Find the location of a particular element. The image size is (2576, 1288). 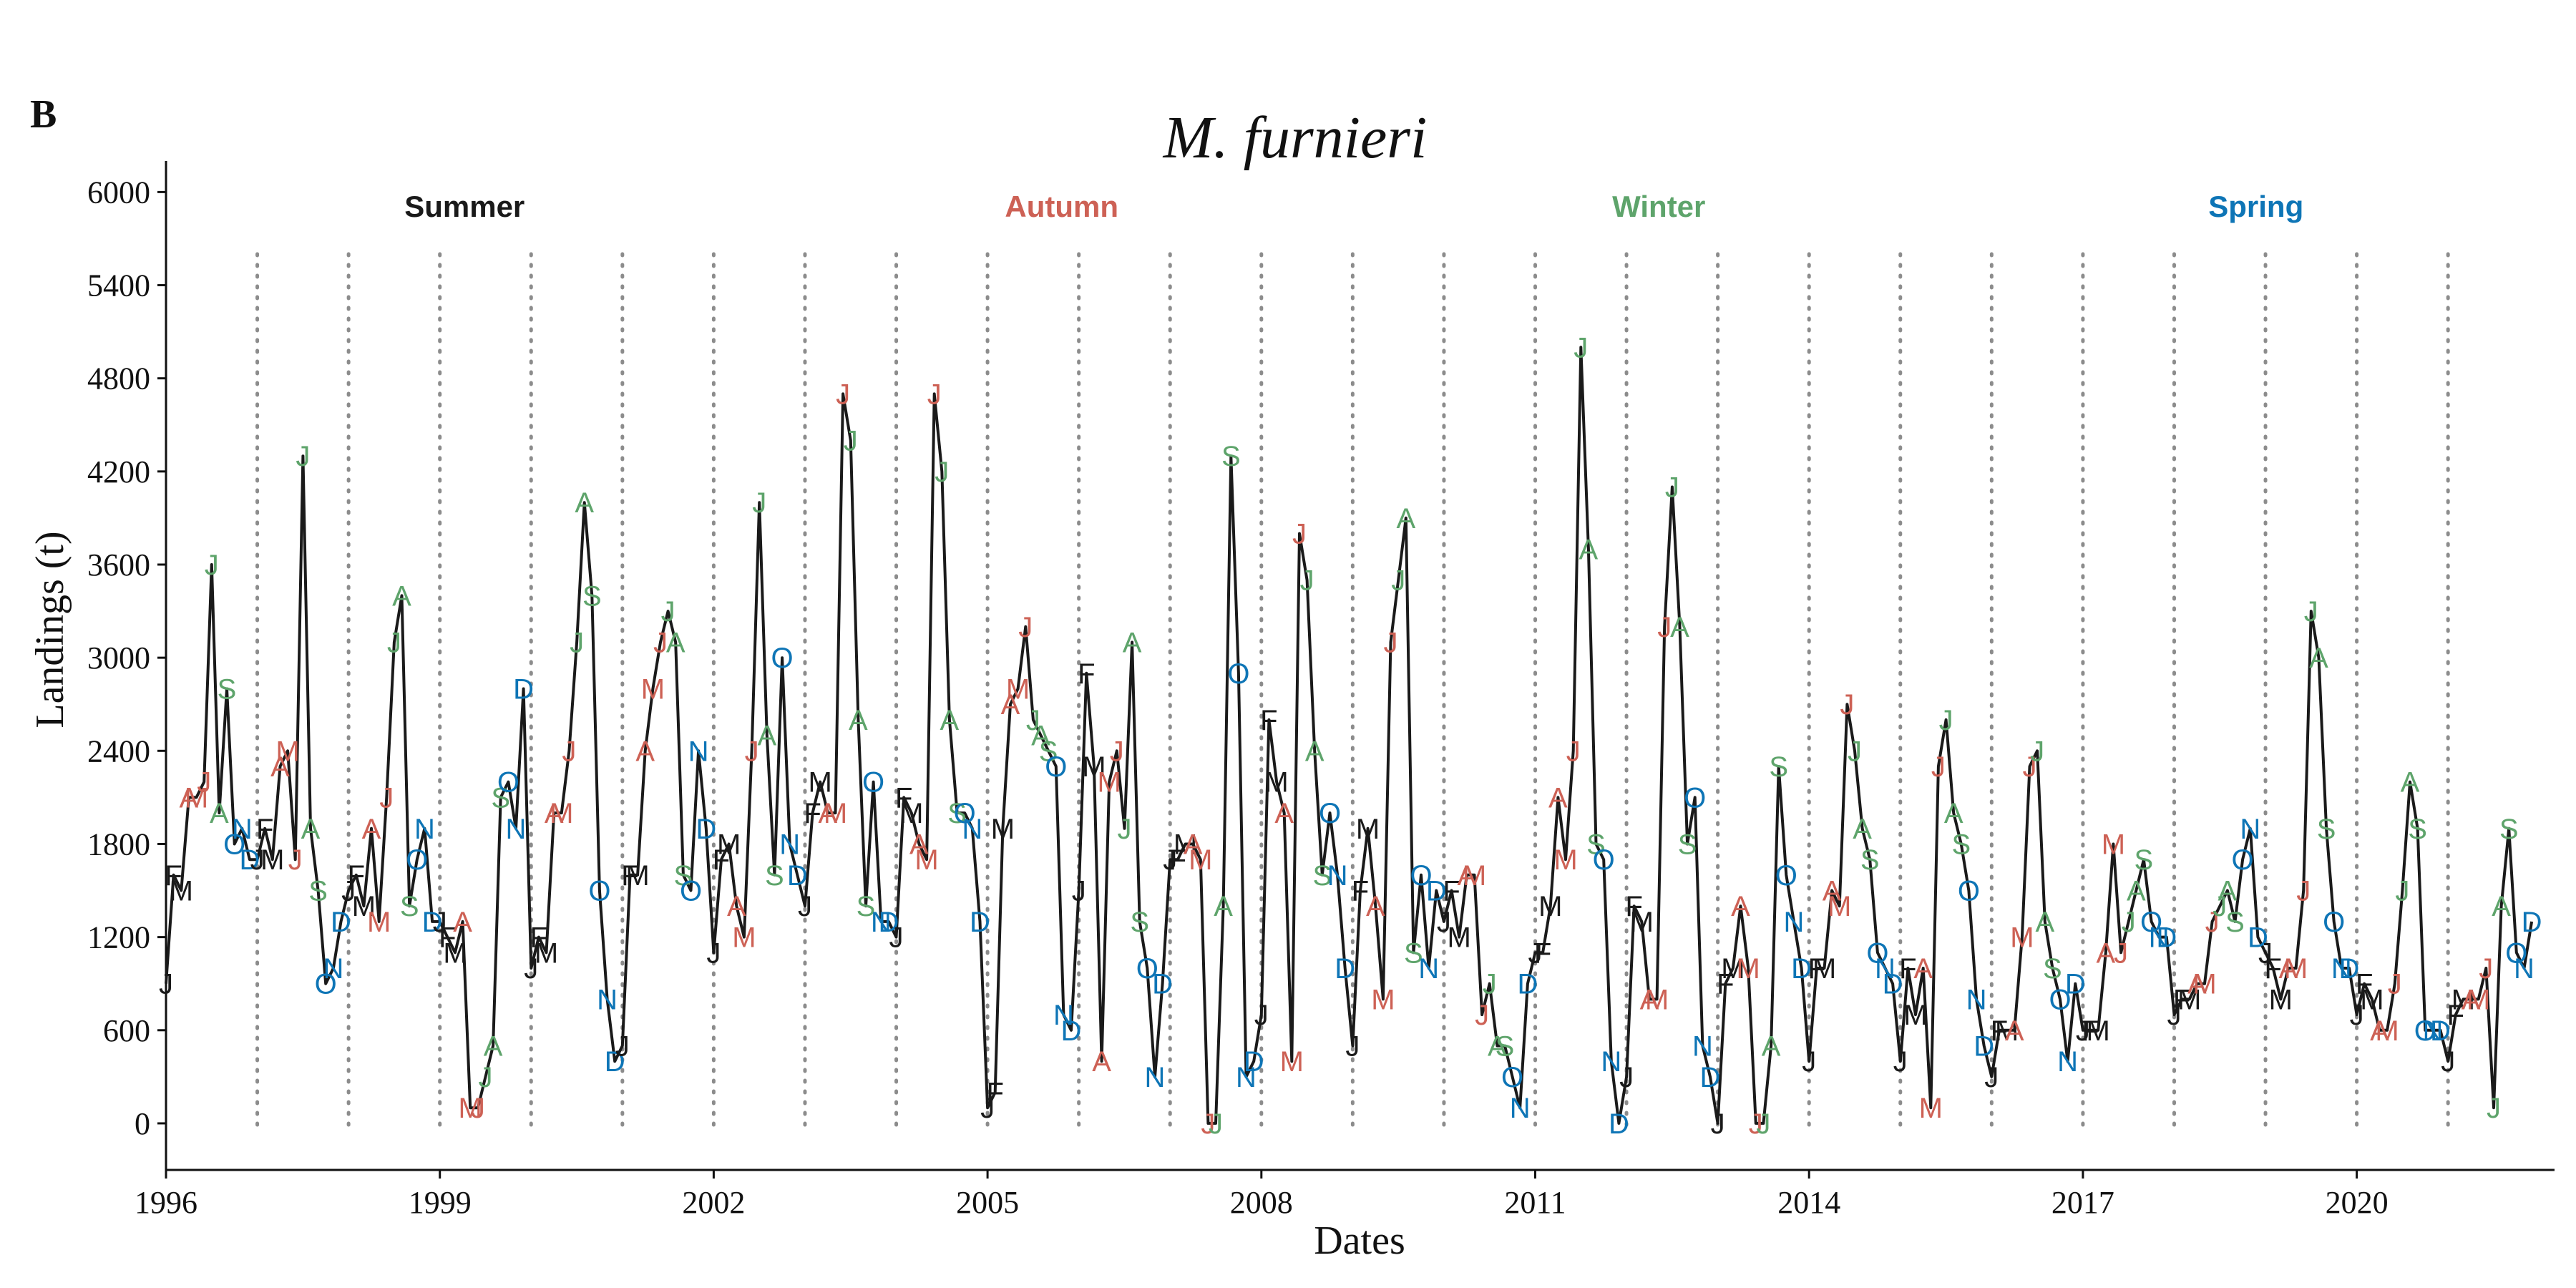

x-tick-label: 2011 is located at coordinates (1535, 1202).